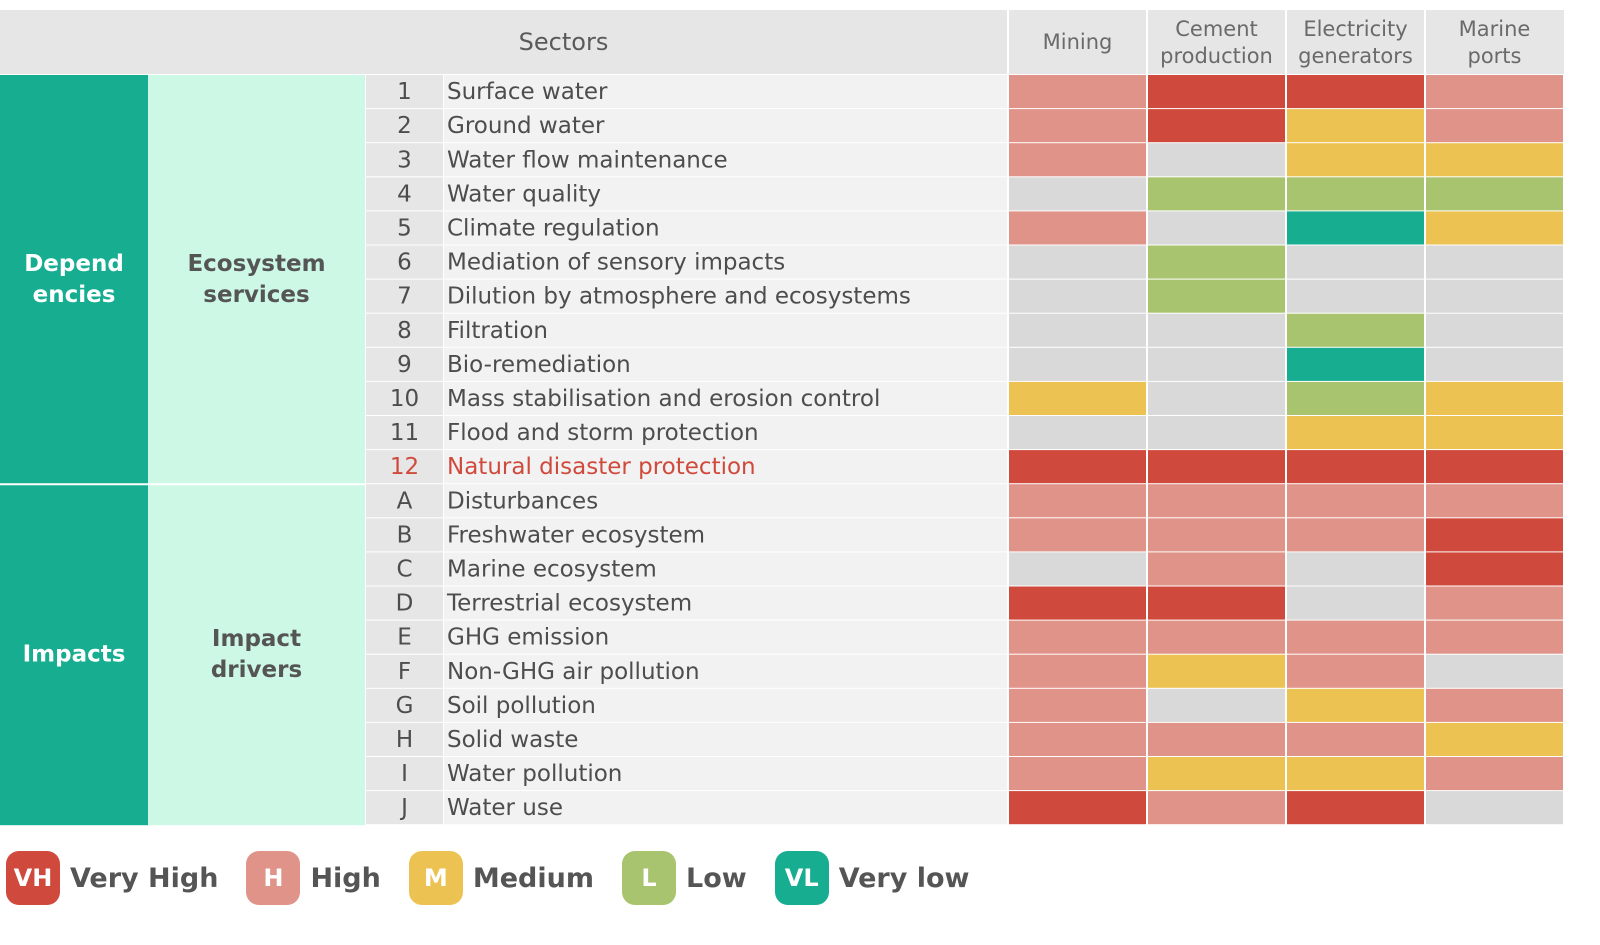 This screenshot has height=945, width=1600. I want to click on legend-item: H High, so click(313, 878).